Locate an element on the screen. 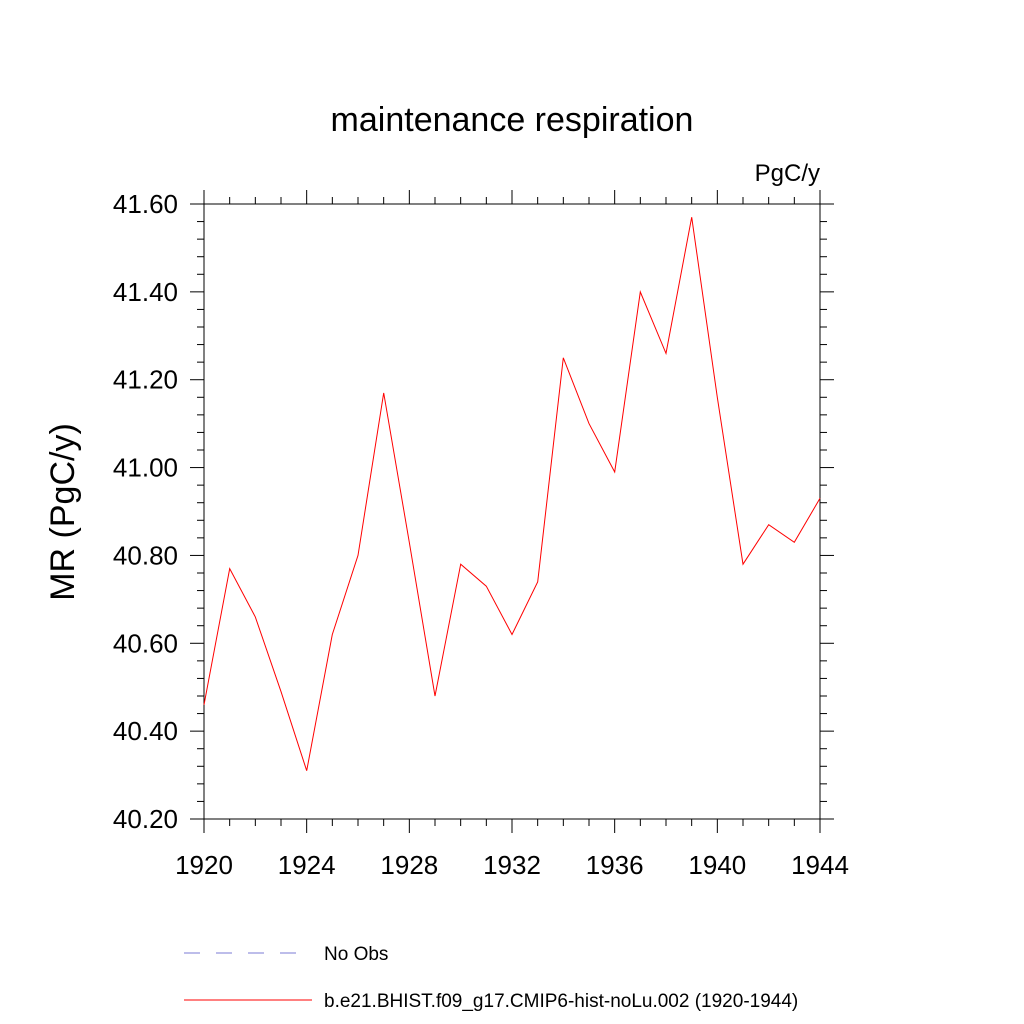  y-tick-label: 40.80 is located at coordinates (145, 555).